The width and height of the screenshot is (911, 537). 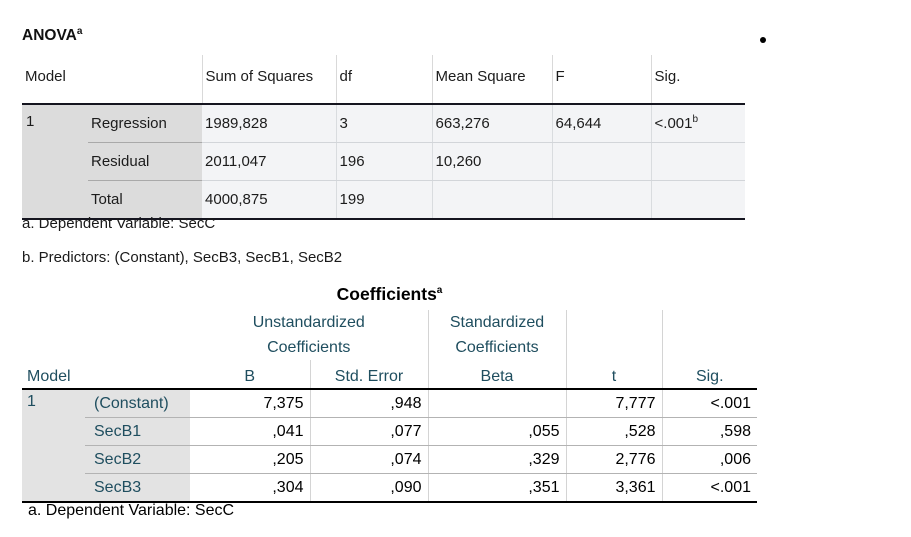 What do you see at coordinates (368, 488) in the screenshot?
I see `coefficients-cell-std-error: ,090` at bounding box center [368, 488].